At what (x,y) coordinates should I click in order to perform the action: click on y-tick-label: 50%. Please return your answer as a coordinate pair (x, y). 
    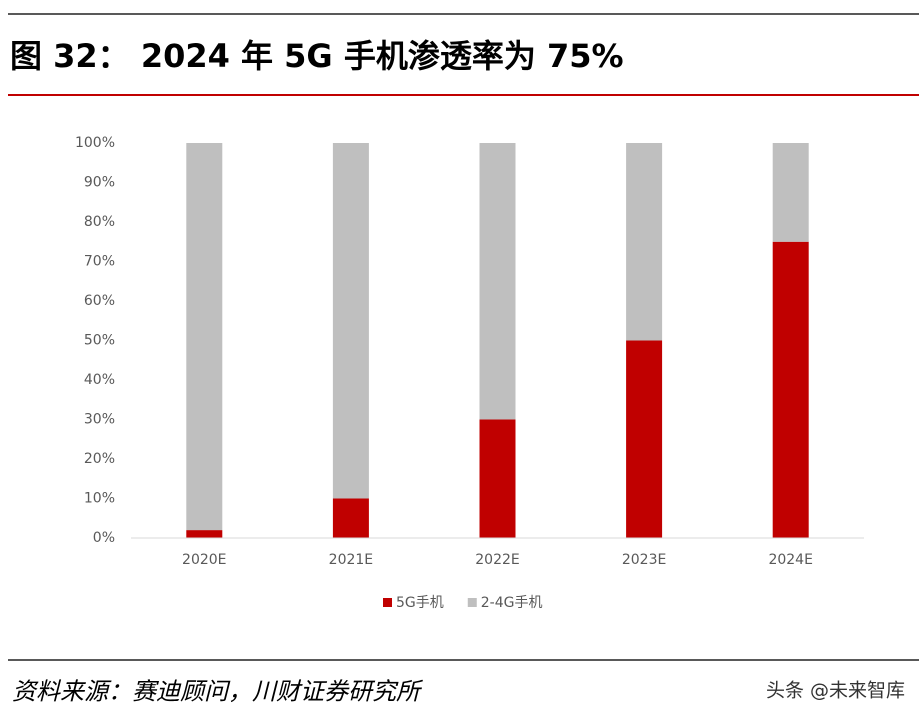
    Looking at the image, I should click on (99, 341).